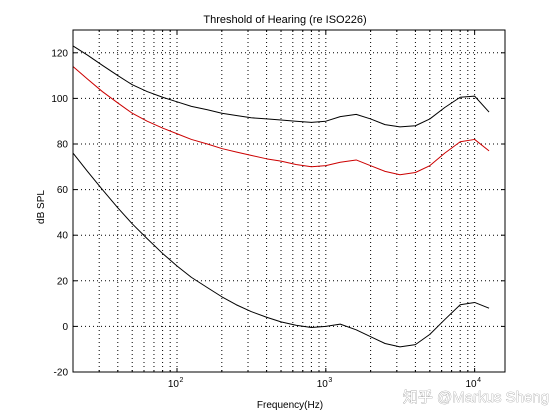 The height and width of the screenshot is (420, 560). I want to click on y-tick-label: 100, so click(59, 99).